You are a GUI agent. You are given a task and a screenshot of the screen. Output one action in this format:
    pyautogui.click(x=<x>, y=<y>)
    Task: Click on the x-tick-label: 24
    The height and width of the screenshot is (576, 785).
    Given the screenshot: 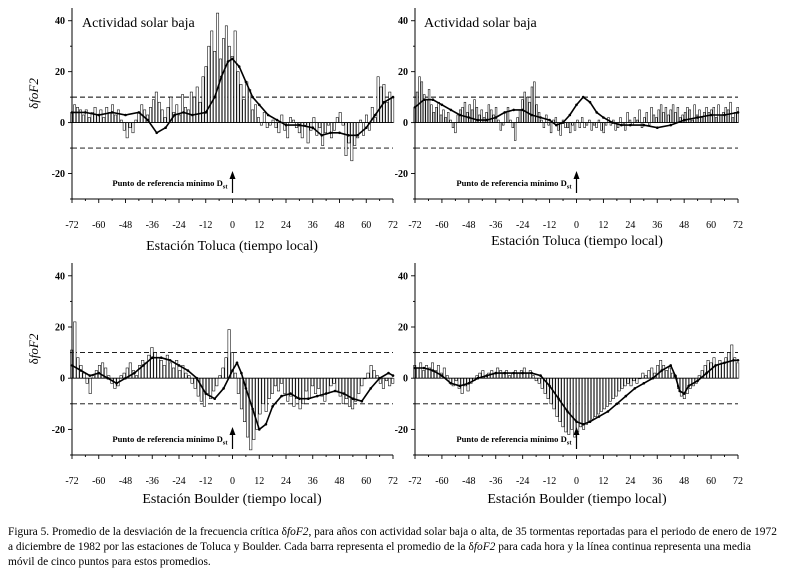 What is the action you would take?
    pyautogui.click(x=286, y=481)
    